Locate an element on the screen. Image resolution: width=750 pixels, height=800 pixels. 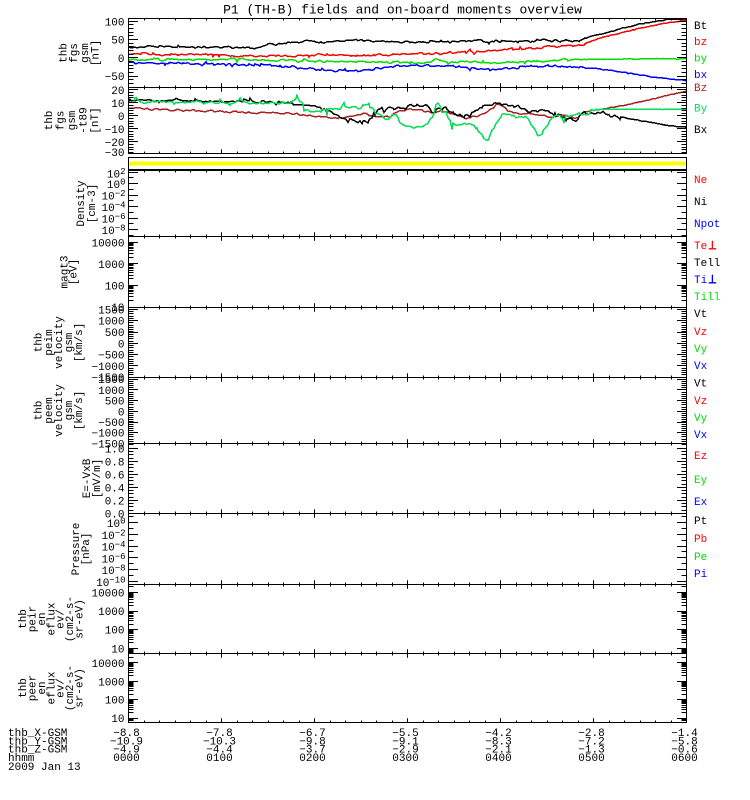
svg-text: −4.9 is located at coordinates (126, 751).